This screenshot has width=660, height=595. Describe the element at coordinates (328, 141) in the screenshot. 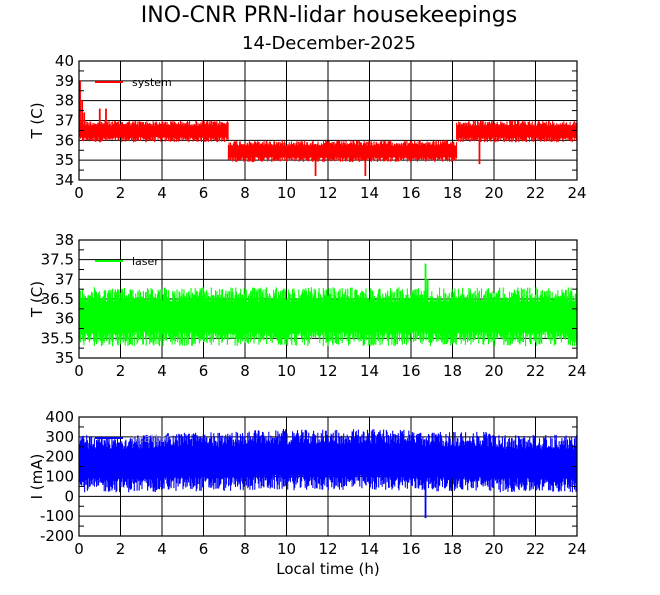

I see `series-line-system` at that location.